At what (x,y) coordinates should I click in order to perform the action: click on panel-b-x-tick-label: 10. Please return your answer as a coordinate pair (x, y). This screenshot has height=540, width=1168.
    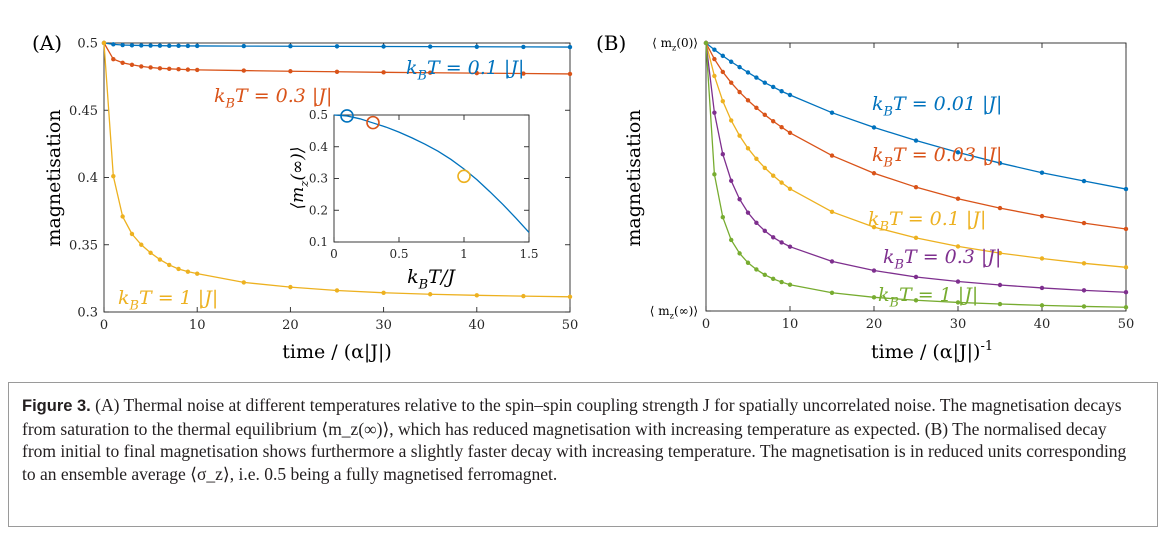
    Looking at the image, I should click on (790, 324).